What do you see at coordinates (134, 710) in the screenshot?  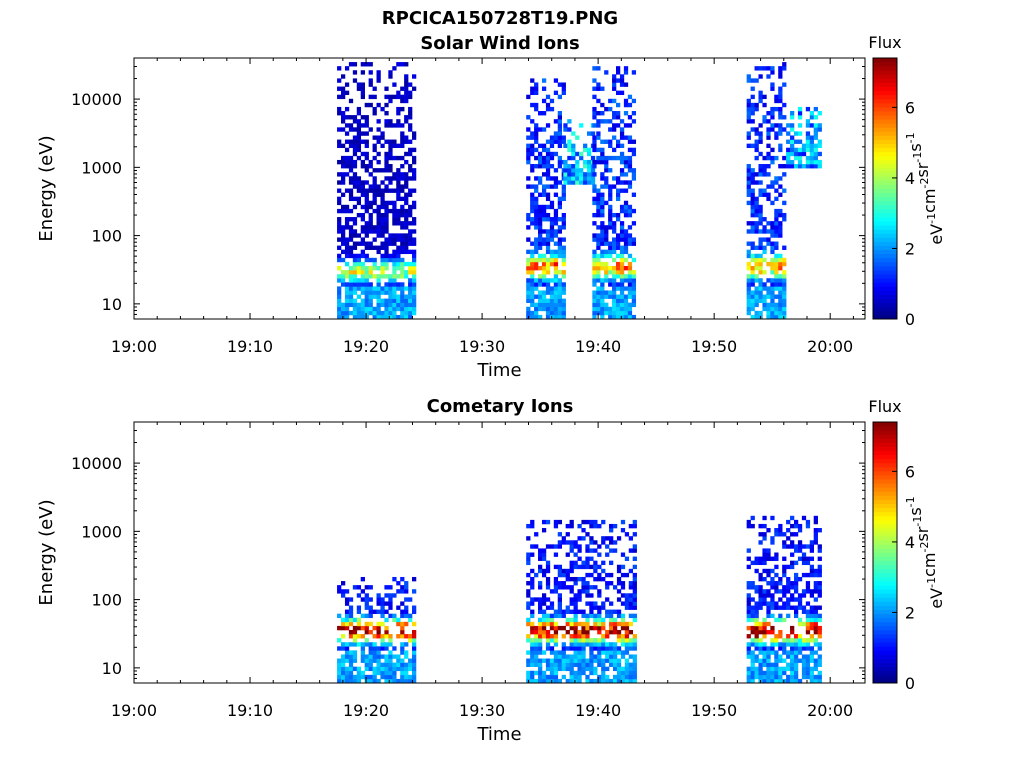 I see `x-tick-label: 19:00` at bounding box center [134, 710].